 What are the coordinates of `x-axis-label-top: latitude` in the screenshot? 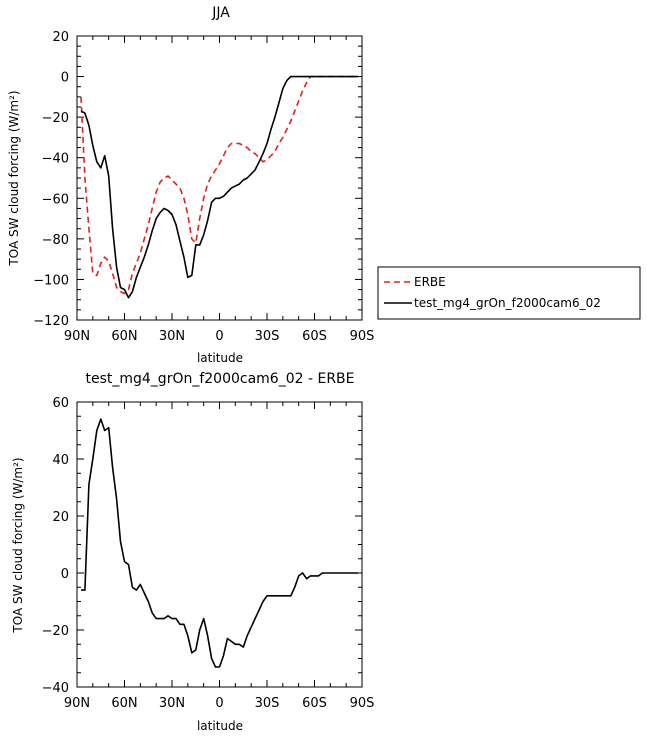 It's located at (220, 358).